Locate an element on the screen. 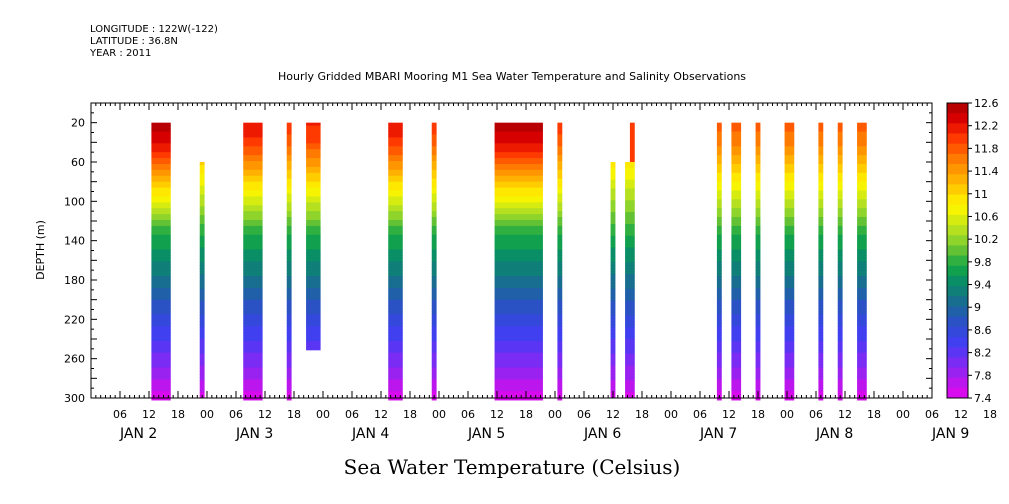  x-tick-label: 18 is located at coordinates (874, 414).